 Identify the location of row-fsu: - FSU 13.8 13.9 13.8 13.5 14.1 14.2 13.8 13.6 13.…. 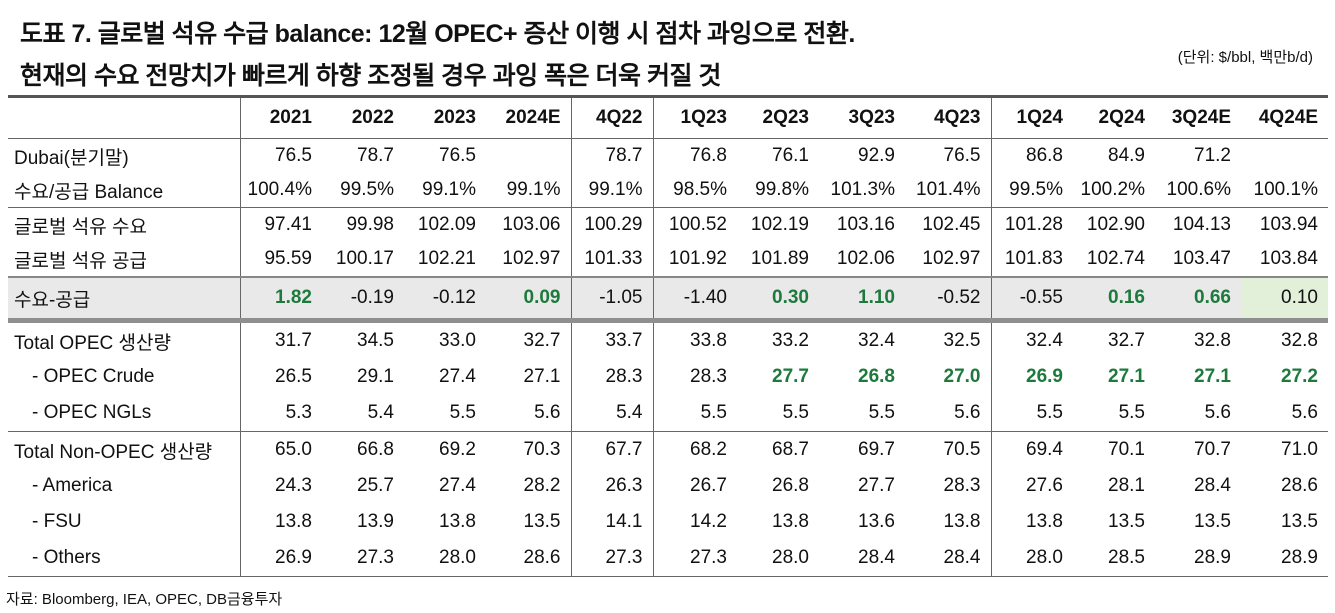
(668, 522).